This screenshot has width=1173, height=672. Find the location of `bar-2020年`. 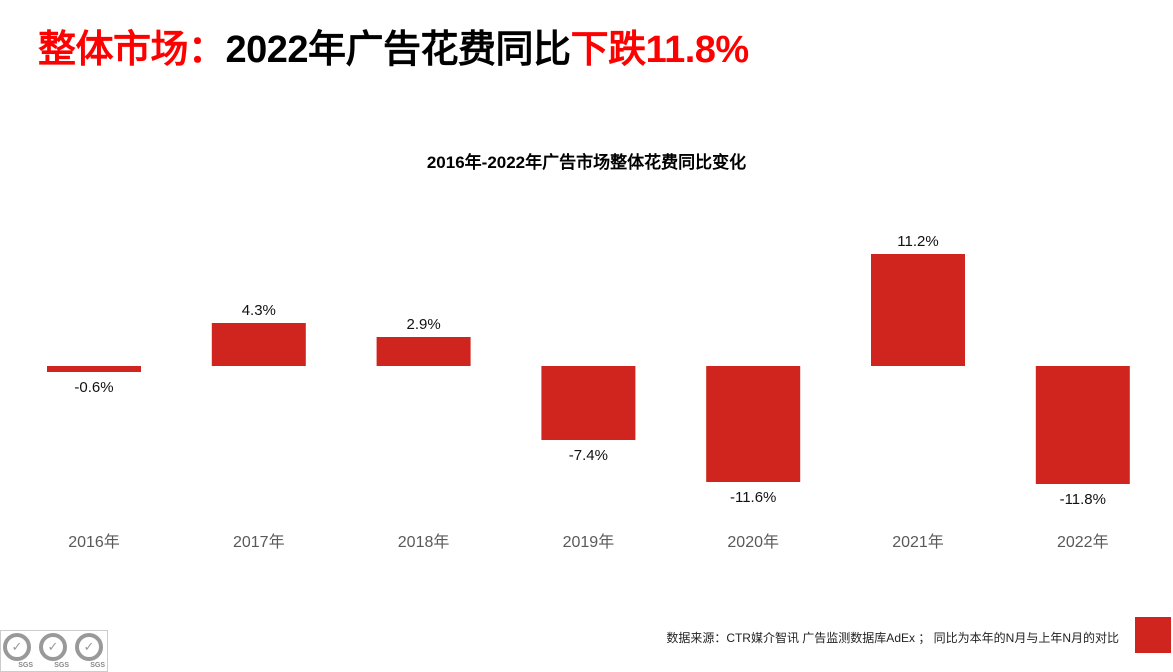

bar-2020年 is located at coordinates (753, 424).